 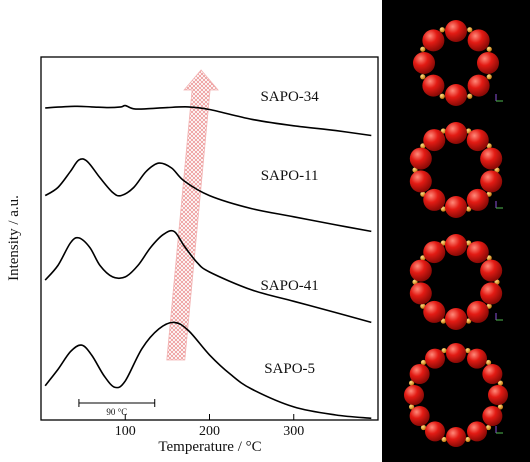 What do you see at coordinates (293, 431) in the screenshot?
I see `x-tick-label: 300` at bounding box center [293, 431].